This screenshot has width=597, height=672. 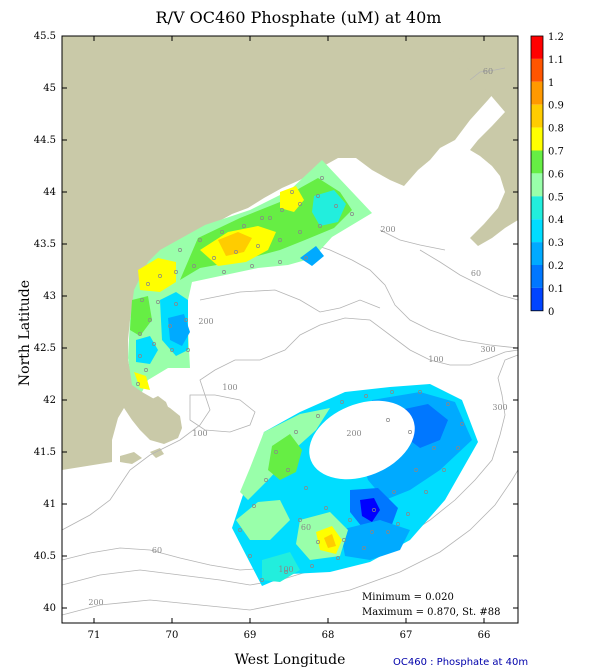 What do you see at coordinates (488, 71) in the screenshot?
I see `contour-label: 60` at bounding box center [488, 71].